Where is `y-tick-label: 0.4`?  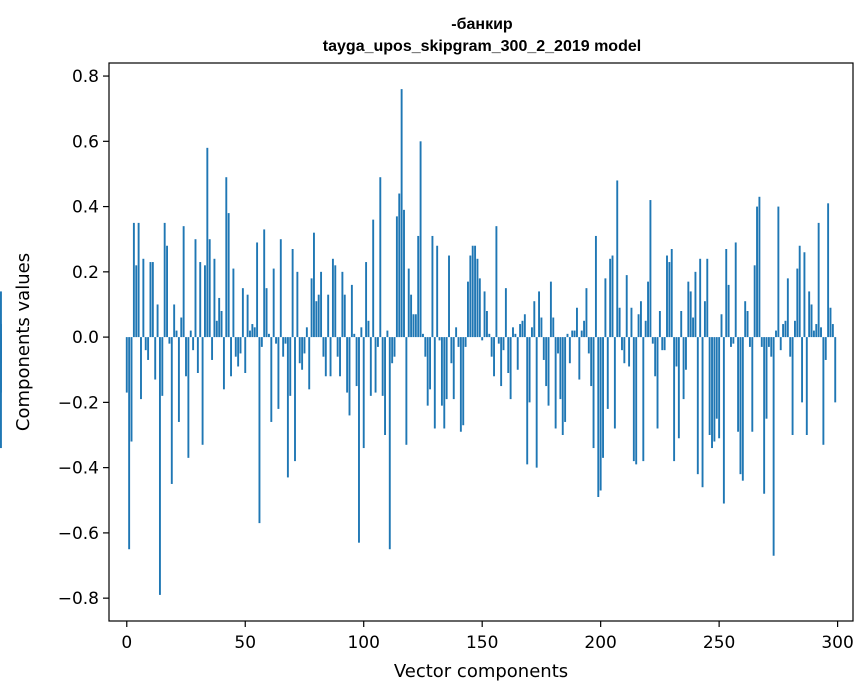 y-tick-label: 0.4 is located at coordinates (85, 208).